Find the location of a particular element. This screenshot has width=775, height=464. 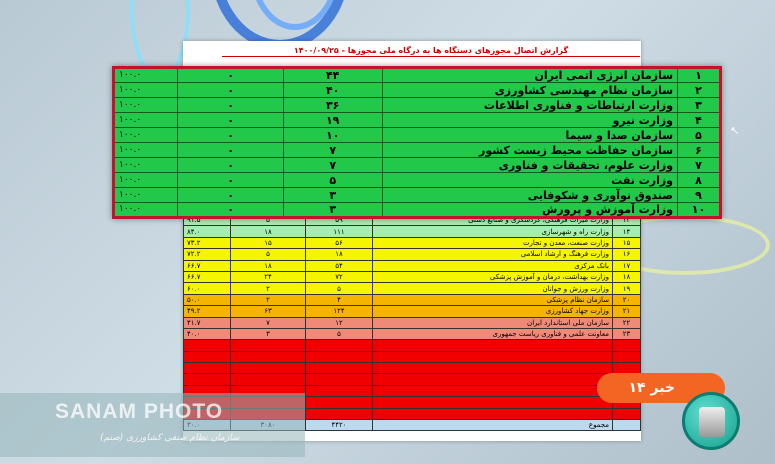

total-count: ۱۲ is located at coordinates (339, 322).